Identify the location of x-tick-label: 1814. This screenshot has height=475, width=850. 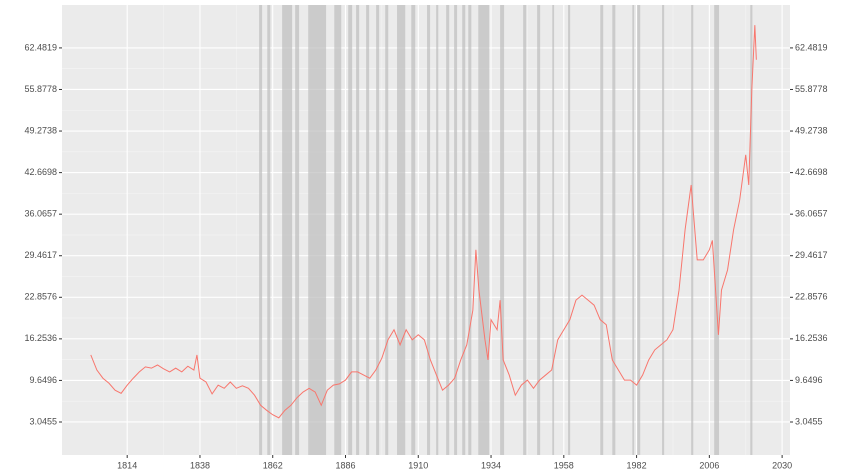
(127, 465).